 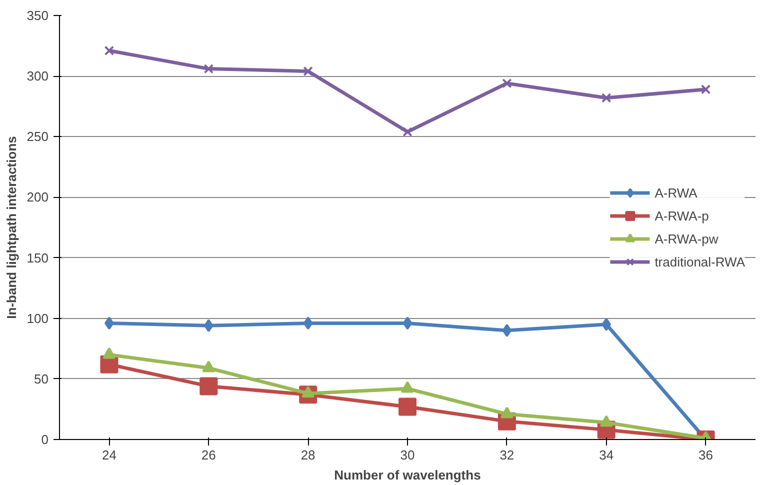 I want to click on legend-label: A-RWA-p, so click(x=681, y=215).